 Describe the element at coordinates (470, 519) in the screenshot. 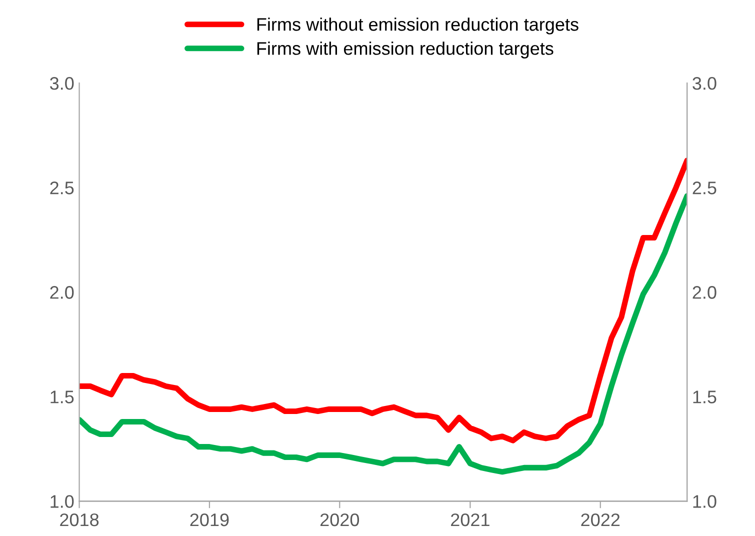

I see `x-tick-label: 2021` at that location.